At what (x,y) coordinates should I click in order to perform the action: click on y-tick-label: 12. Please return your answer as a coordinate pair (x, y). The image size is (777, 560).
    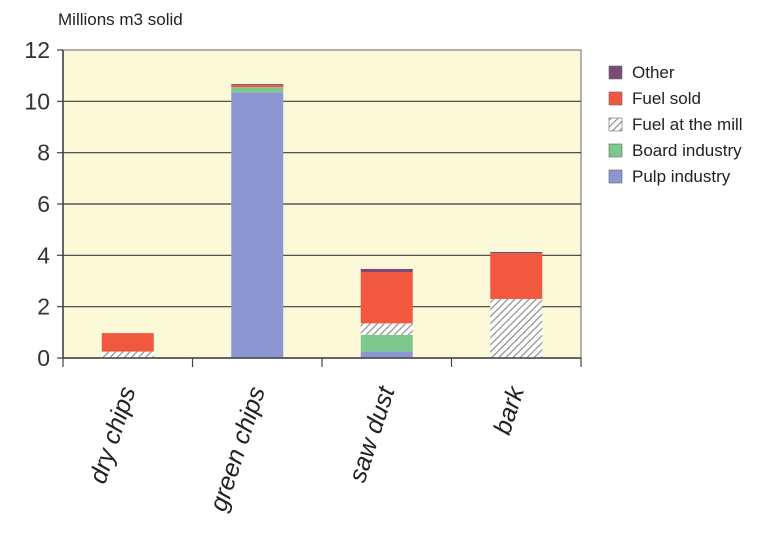
    Looking at the image, I should click on (37, 50).